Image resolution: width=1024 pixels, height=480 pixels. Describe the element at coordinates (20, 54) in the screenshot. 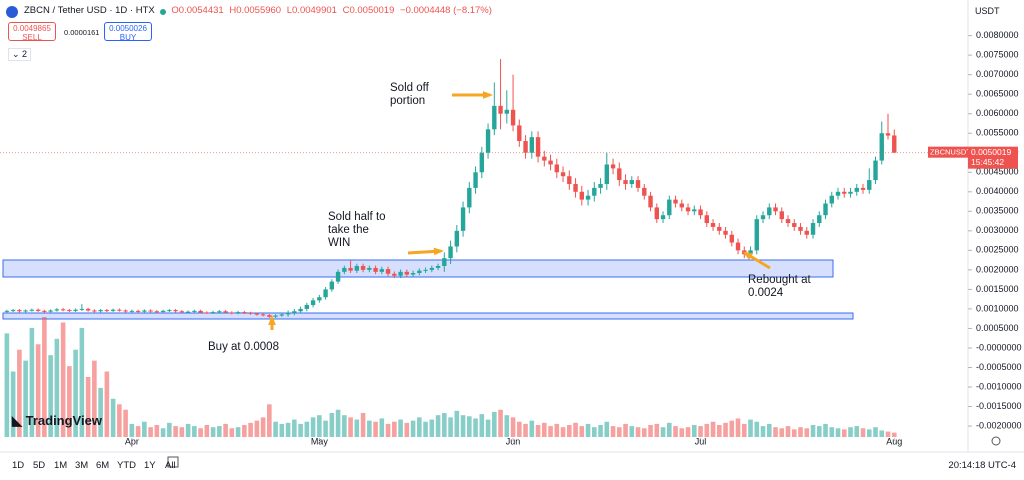

I see `indicator-toggle: ⌄ 2` at that location.